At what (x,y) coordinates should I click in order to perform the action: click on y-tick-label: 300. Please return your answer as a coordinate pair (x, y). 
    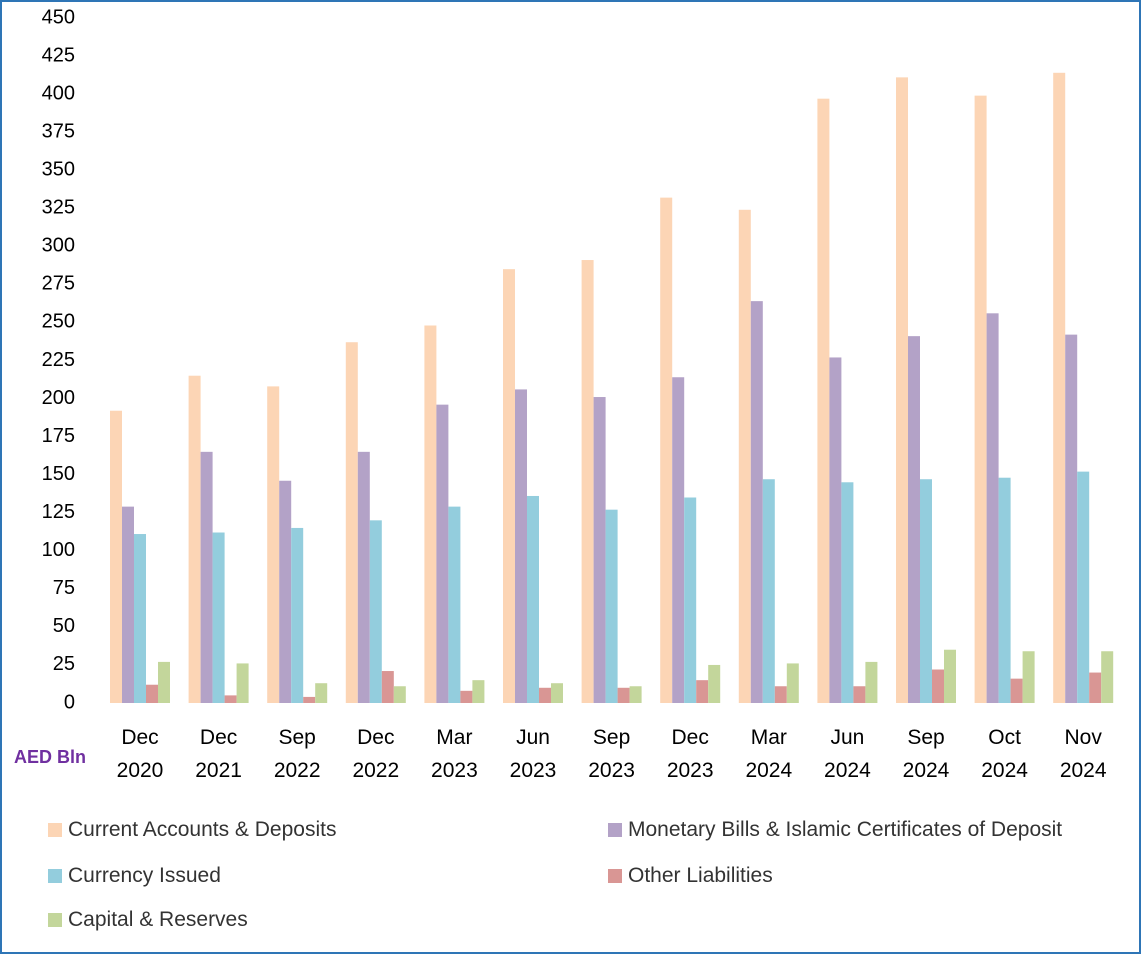
    Looking at the image, I should click on (58, 246).